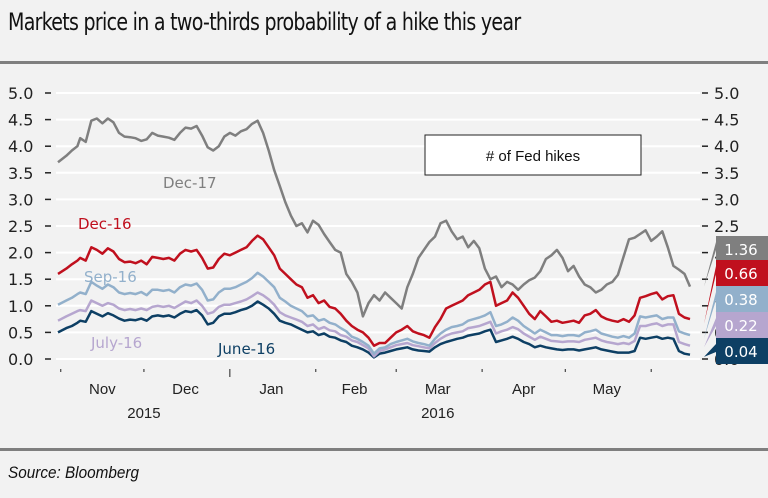 This screenshot has width=768, height=498. I want to click on y-tick-label: 3.5, so click(20, 173).